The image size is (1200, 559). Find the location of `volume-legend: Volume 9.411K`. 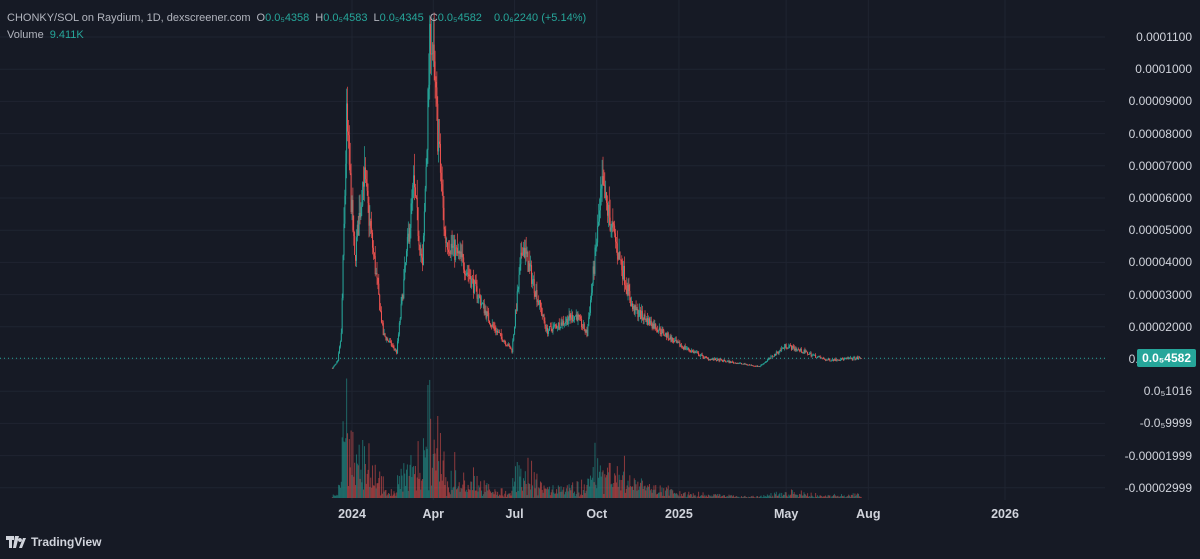

volume-legend: Volume 9.411K is located at coordinates (45, 35).